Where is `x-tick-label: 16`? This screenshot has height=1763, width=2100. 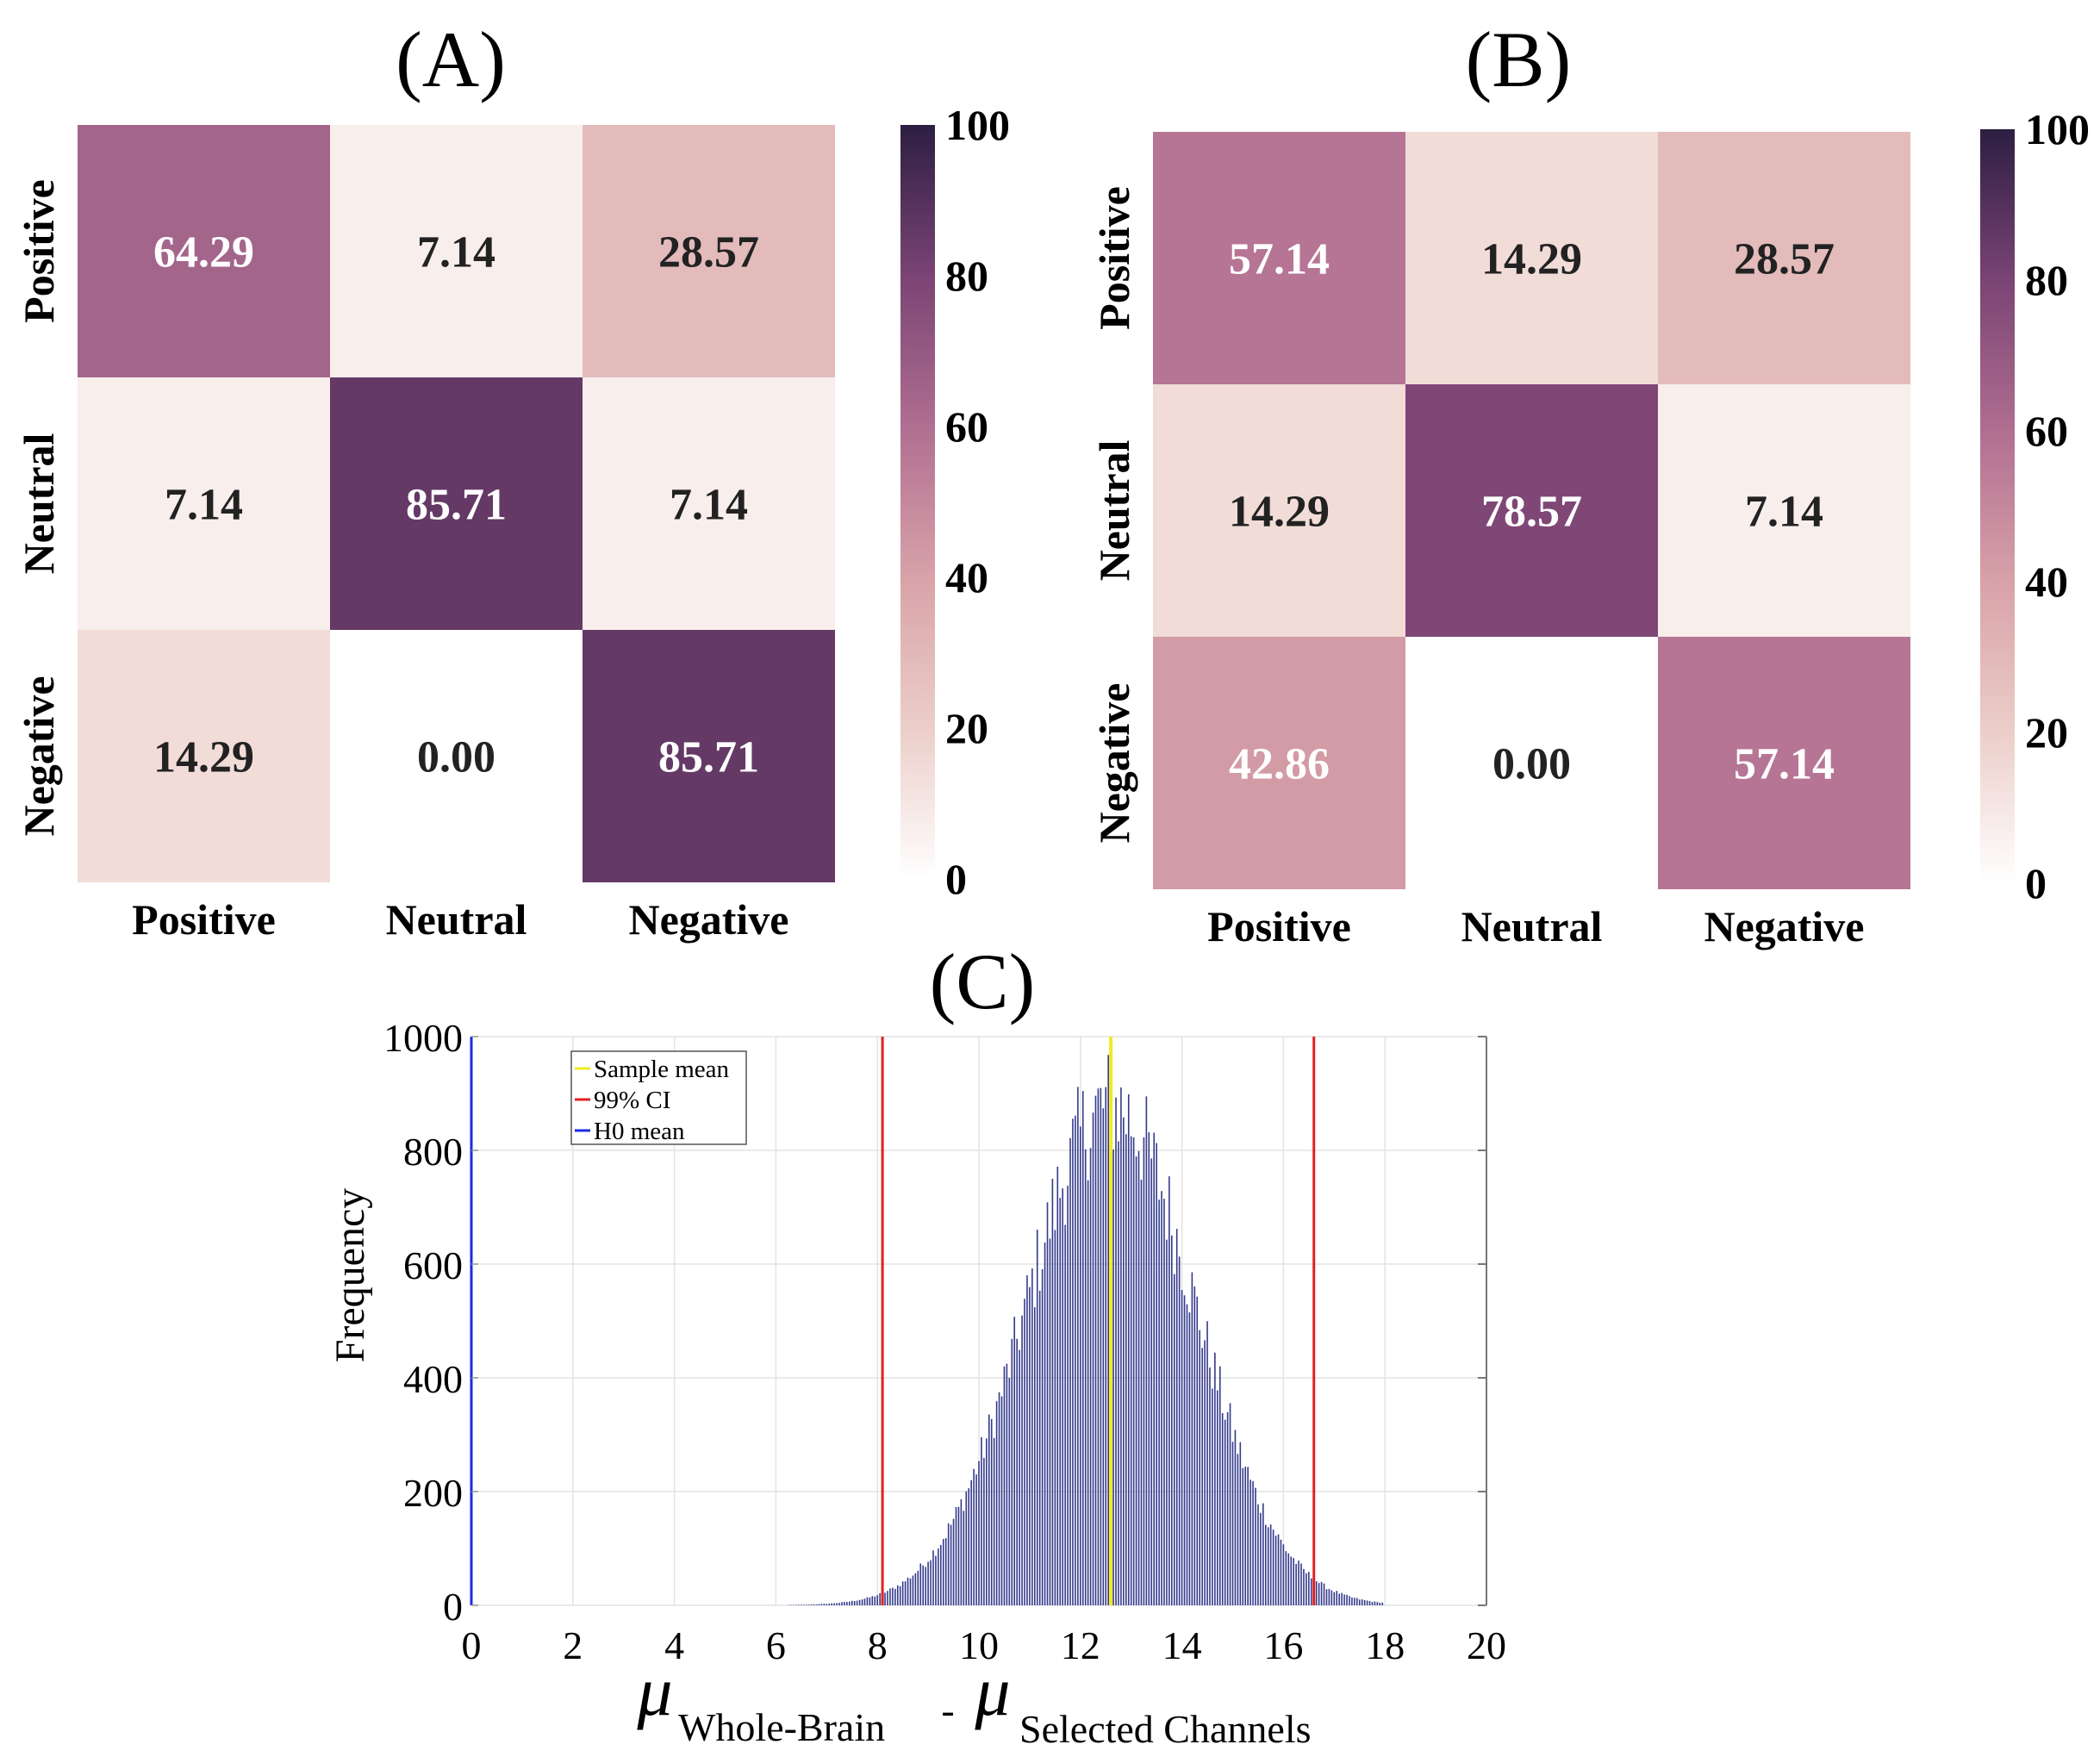
x-tick-label: 16 is located at coordinates (1283, 1645).